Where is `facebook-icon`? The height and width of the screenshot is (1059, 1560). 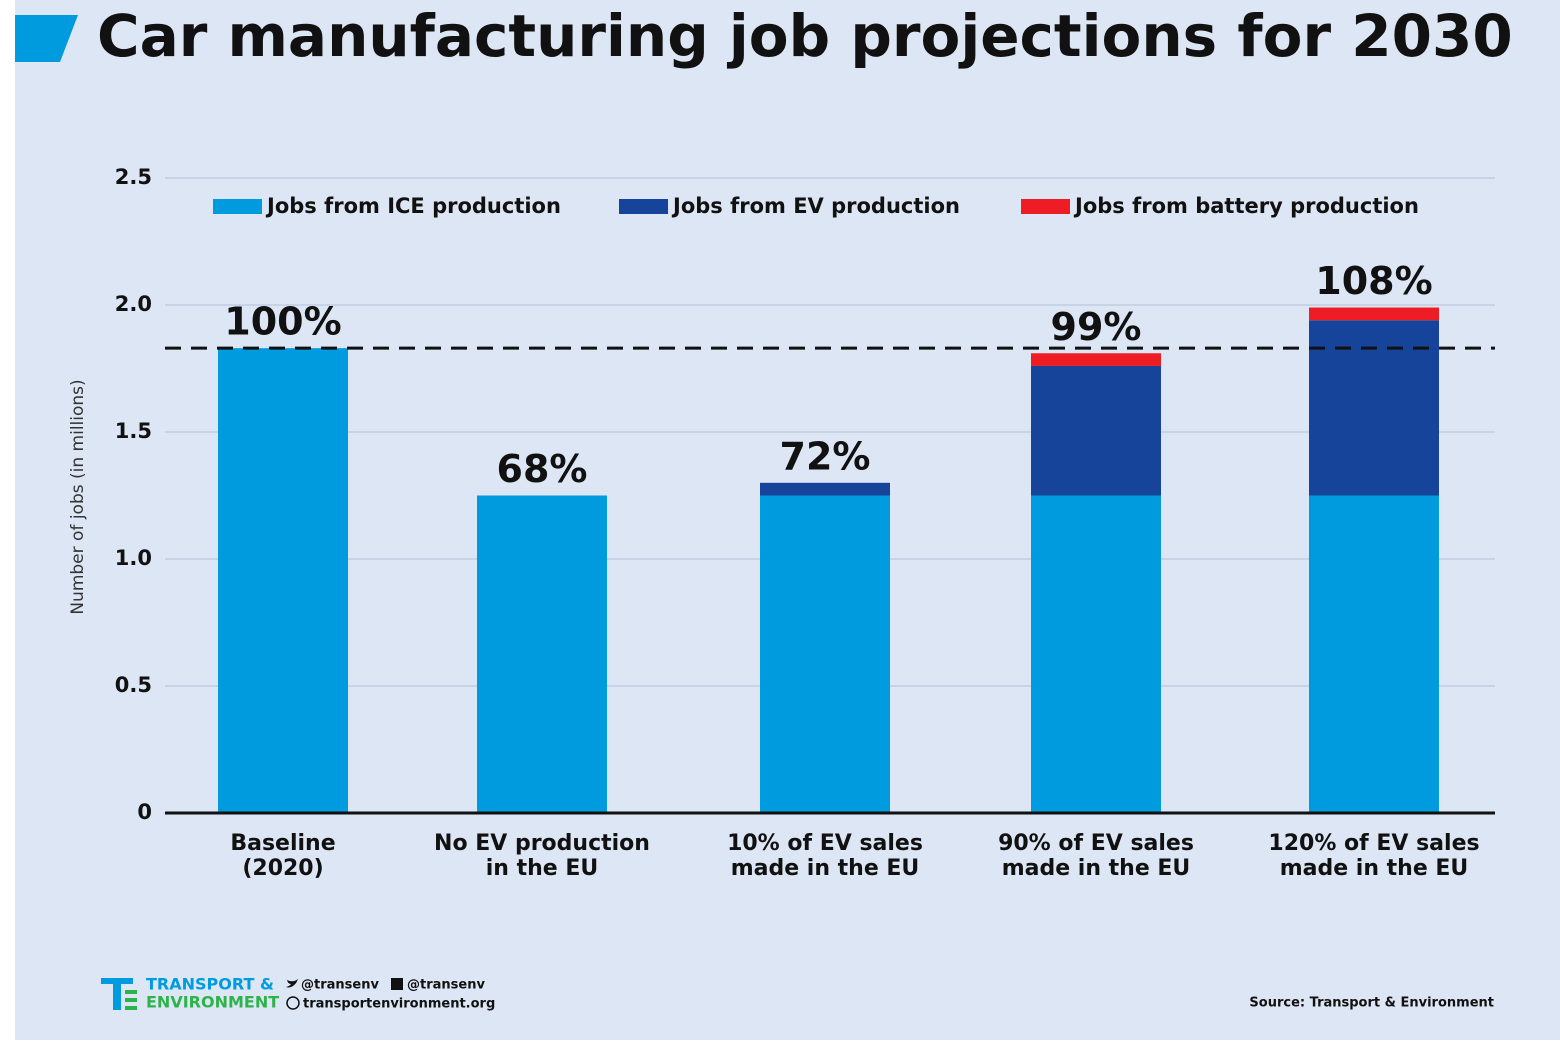
facebook-icon is located at coordinates (397, 984).